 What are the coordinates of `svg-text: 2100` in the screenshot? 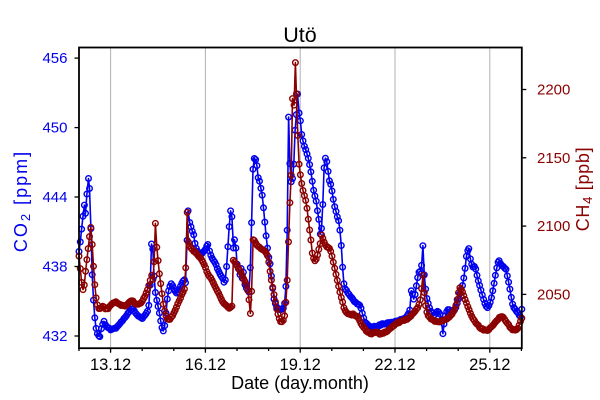 It's located at (553, 226).